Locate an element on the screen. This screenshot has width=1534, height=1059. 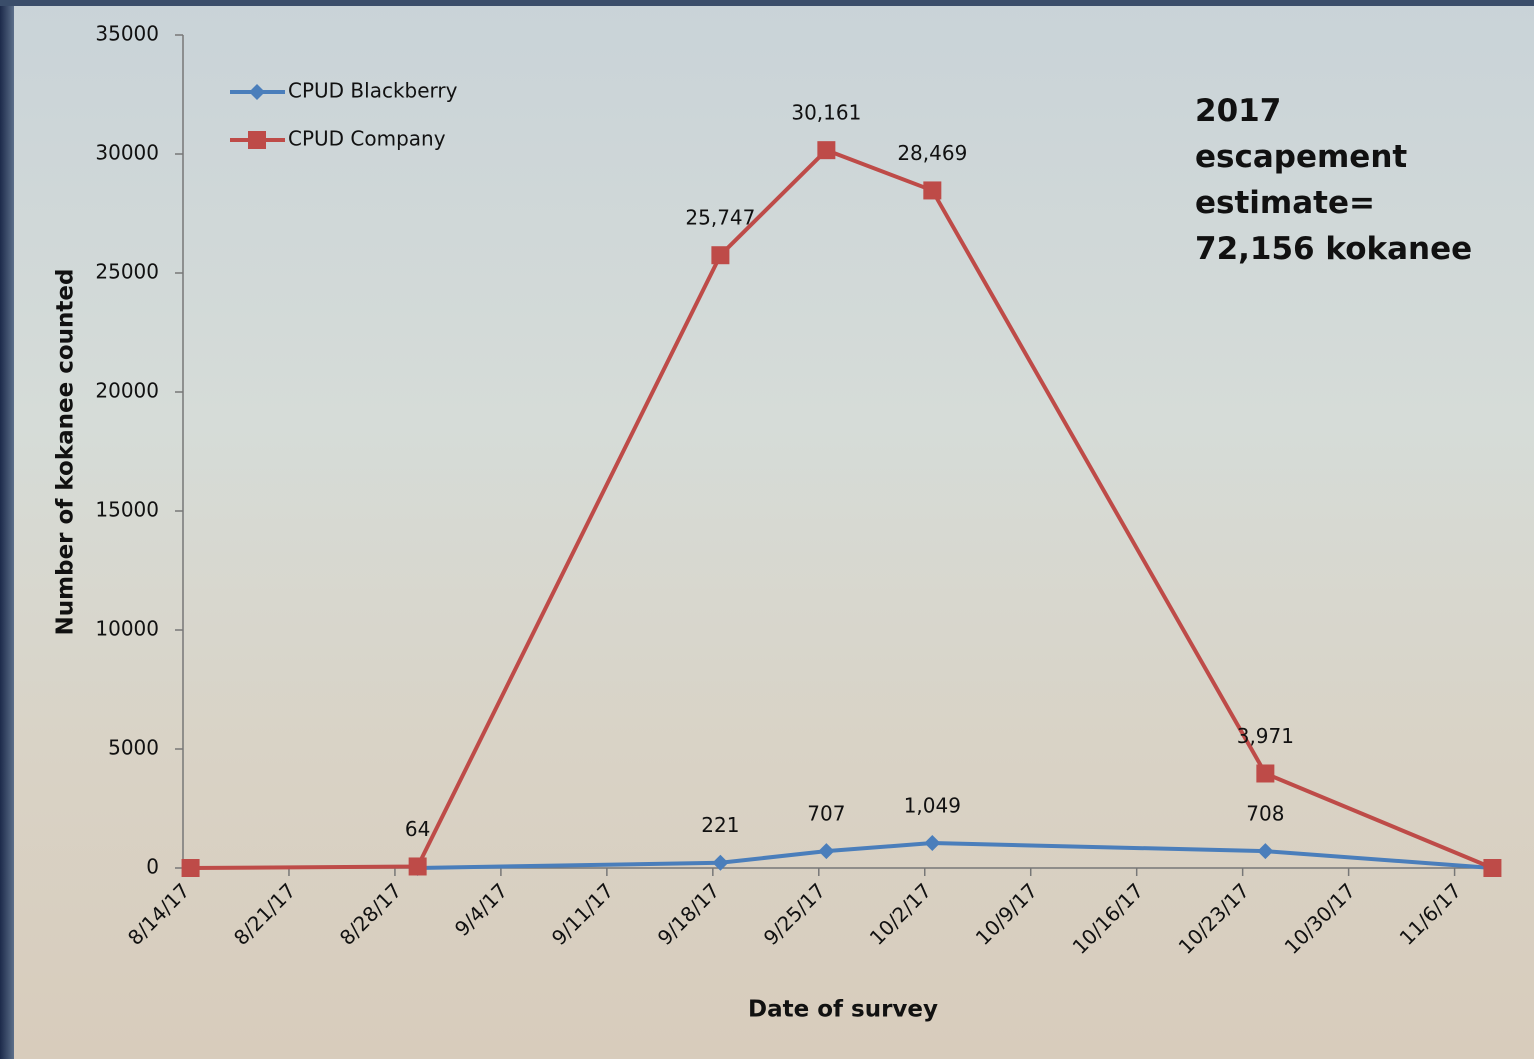
x-tick-label: 8/21/17 is located at coordinates (264, 913).